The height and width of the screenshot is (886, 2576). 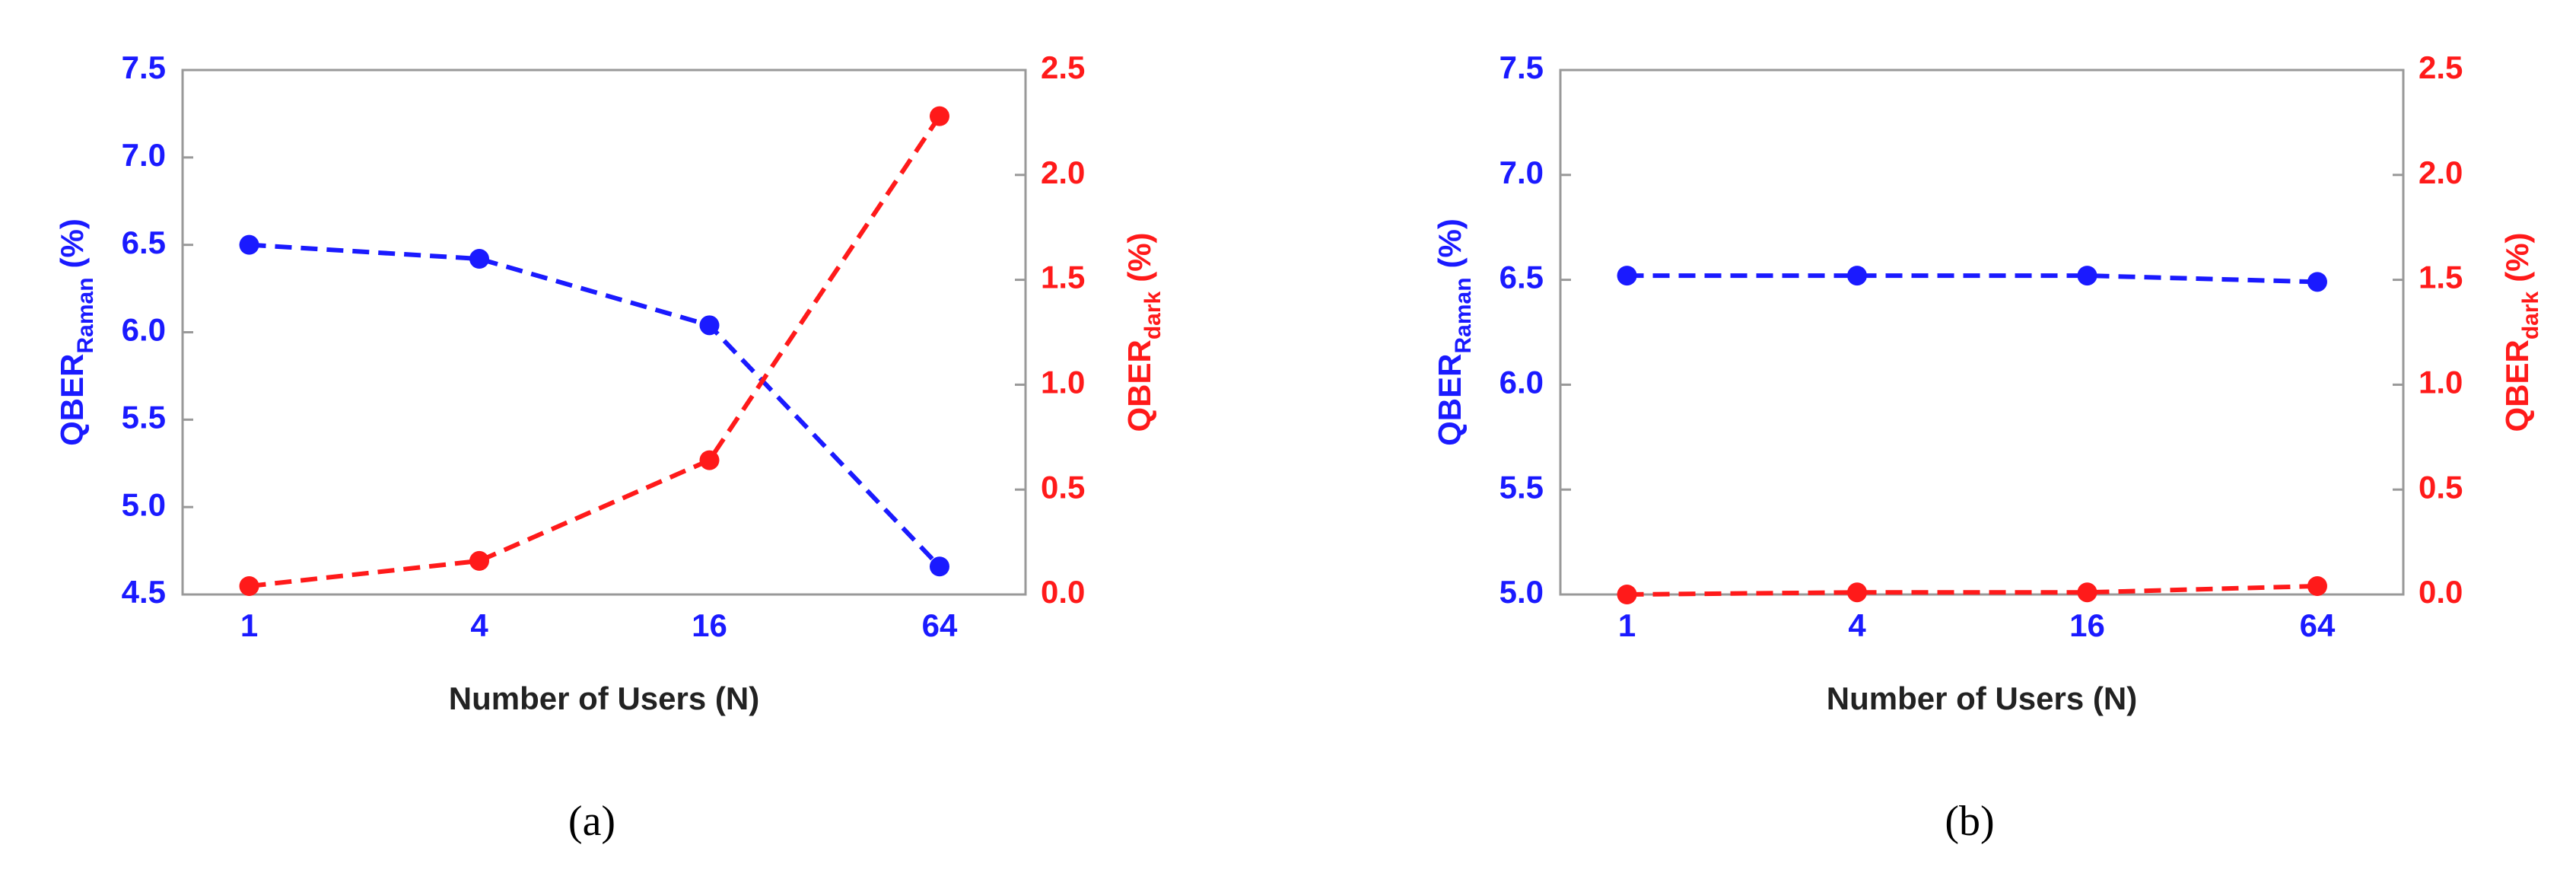 I want to click on caption: (b), so click(x=1970, y=821).